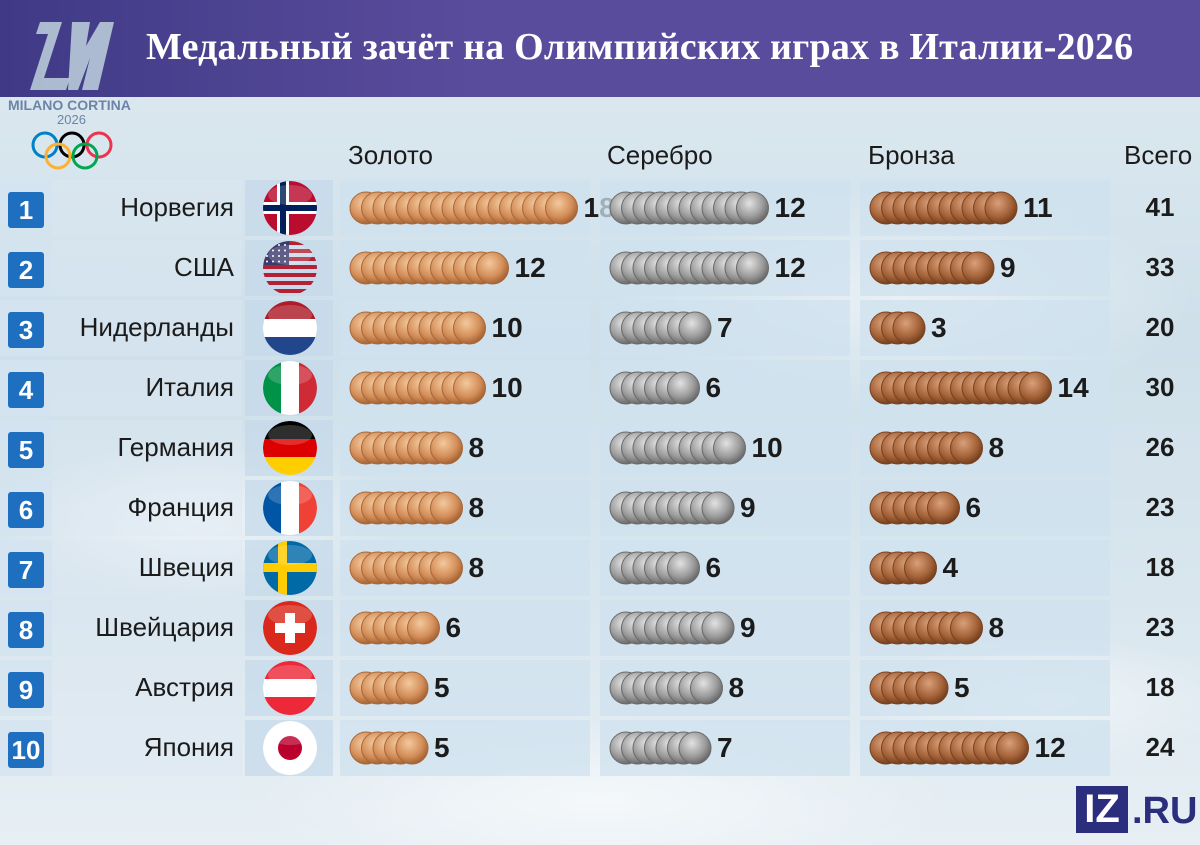 This screenshot has height=845, width=1200. I want to click on flag-germany-icon, so click(290, 448).